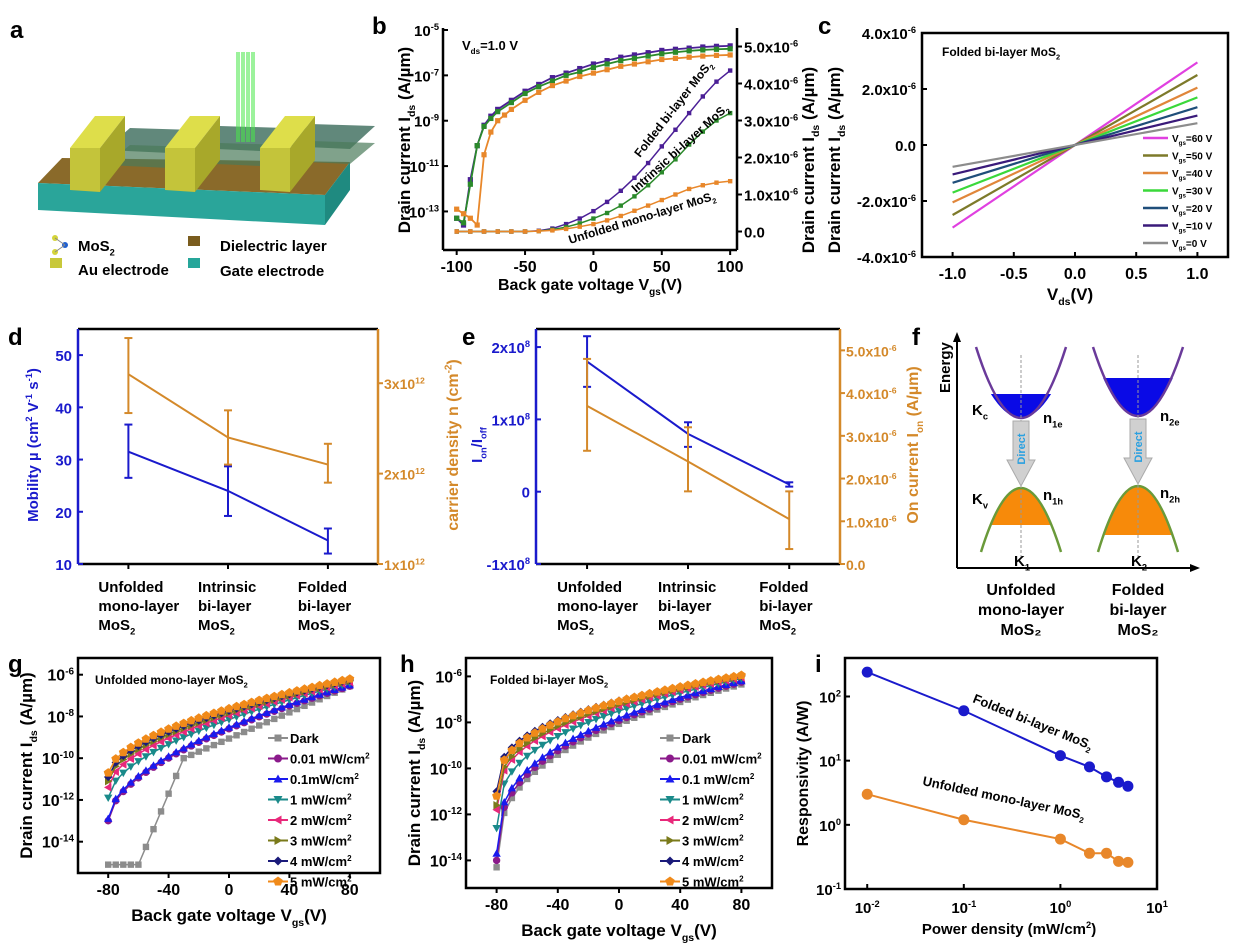  What do you see at coordinates (446, 815) in the screenshot?
I see `ytick-label: 10-12` at bounding box center [446, 815].